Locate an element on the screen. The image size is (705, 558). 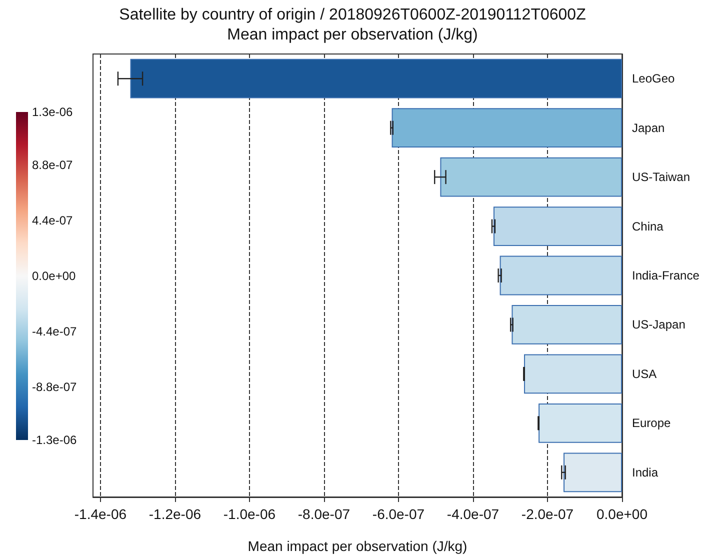
y-tick-label: LeoGeo is located at coordinates (654, 79).